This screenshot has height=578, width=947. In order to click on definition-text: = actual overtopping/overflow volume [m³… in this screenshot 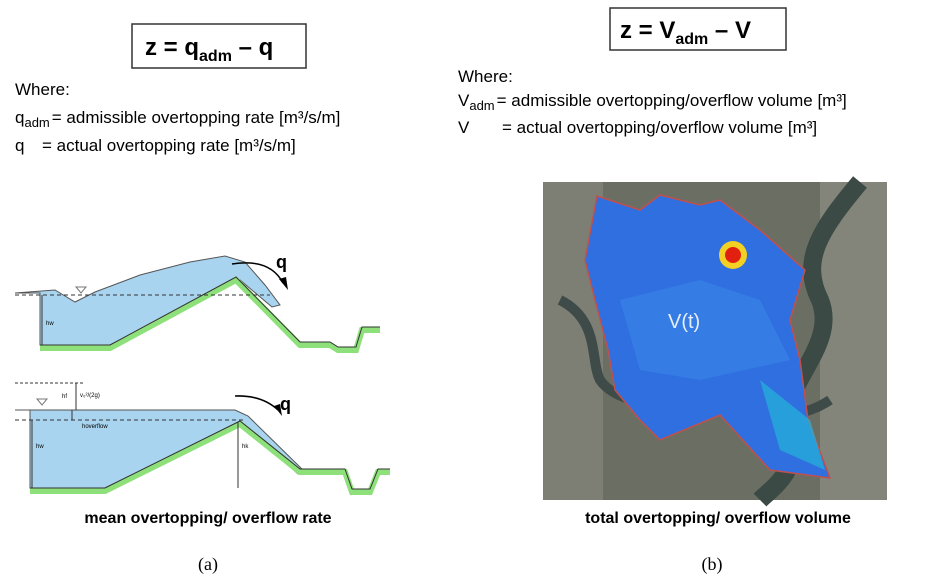, I will do `click(659, 127)`.